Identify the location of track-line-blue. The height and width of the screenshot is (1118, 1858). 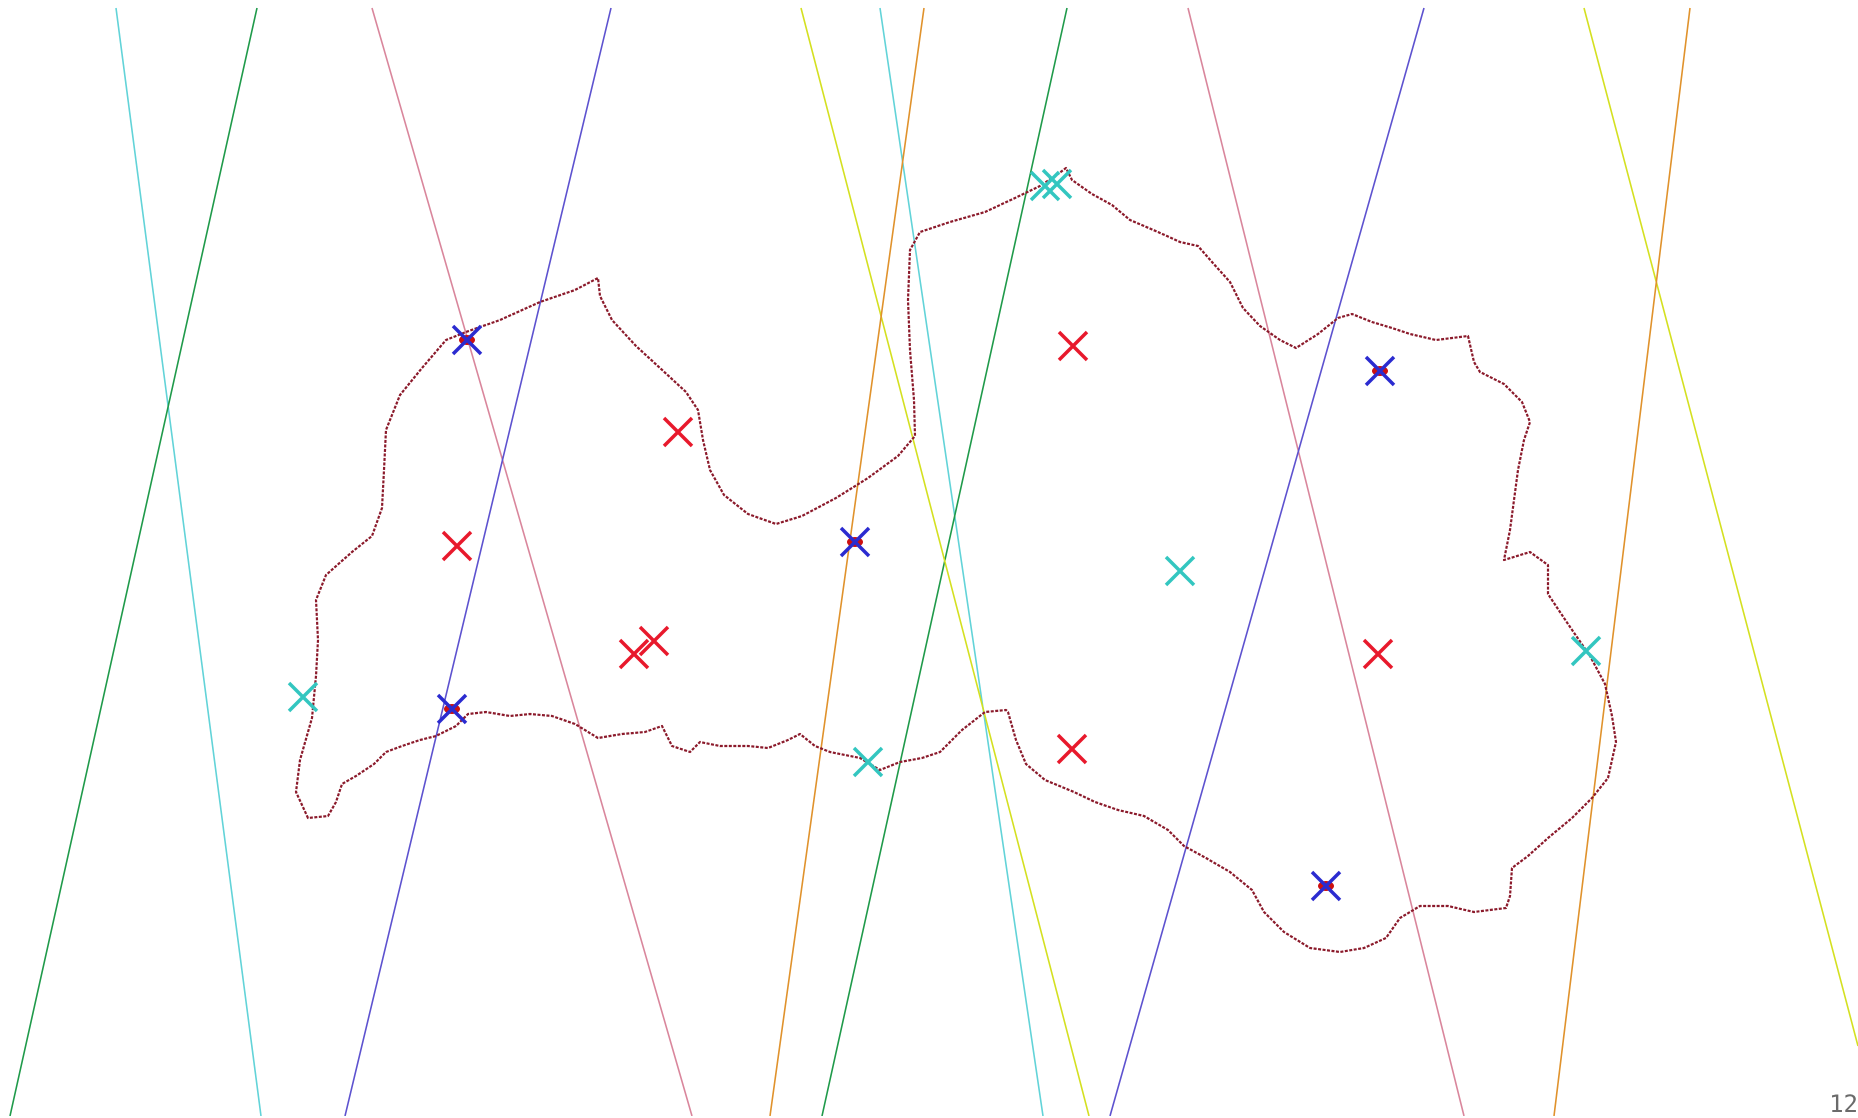
(478, 562).